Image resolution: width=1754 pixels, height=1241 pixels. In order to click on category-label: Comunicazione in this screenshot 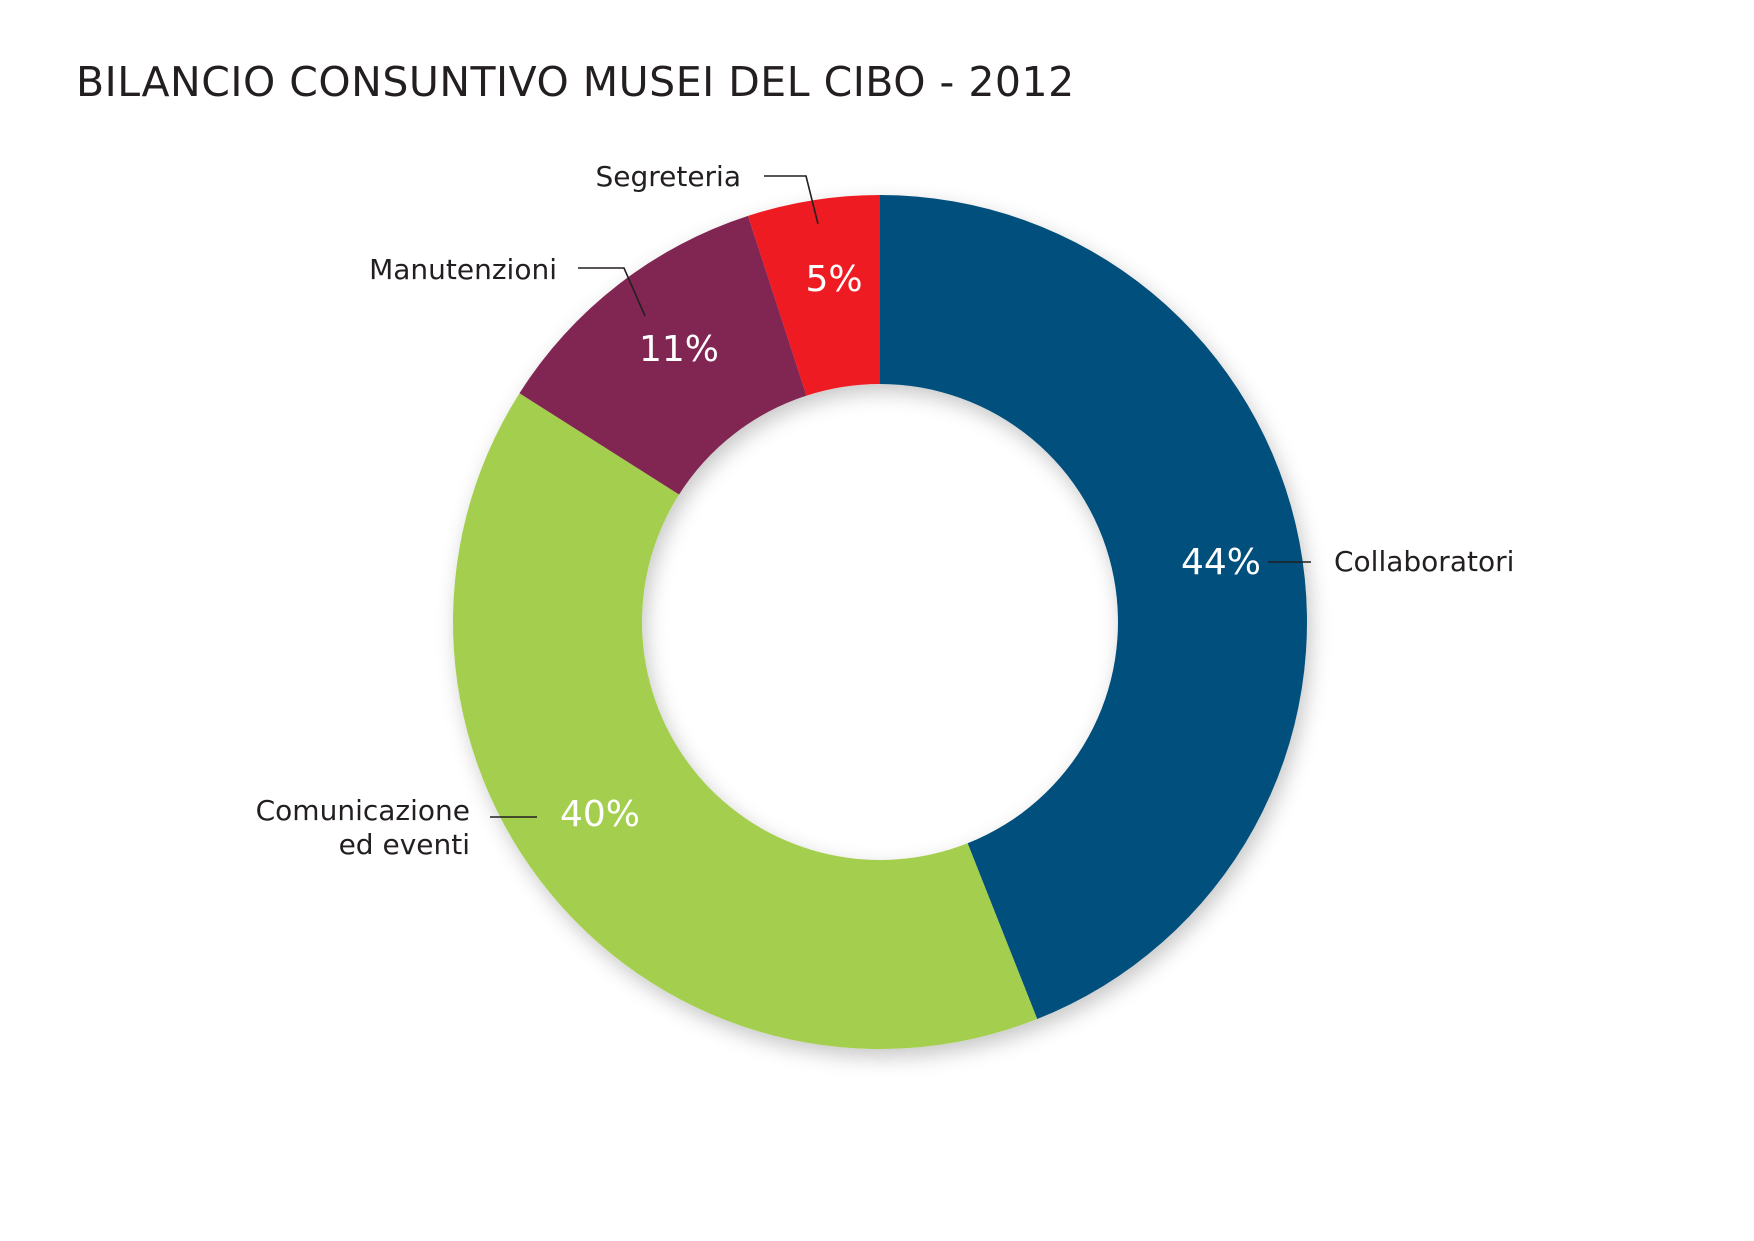, I will do `click(363, 810)`.